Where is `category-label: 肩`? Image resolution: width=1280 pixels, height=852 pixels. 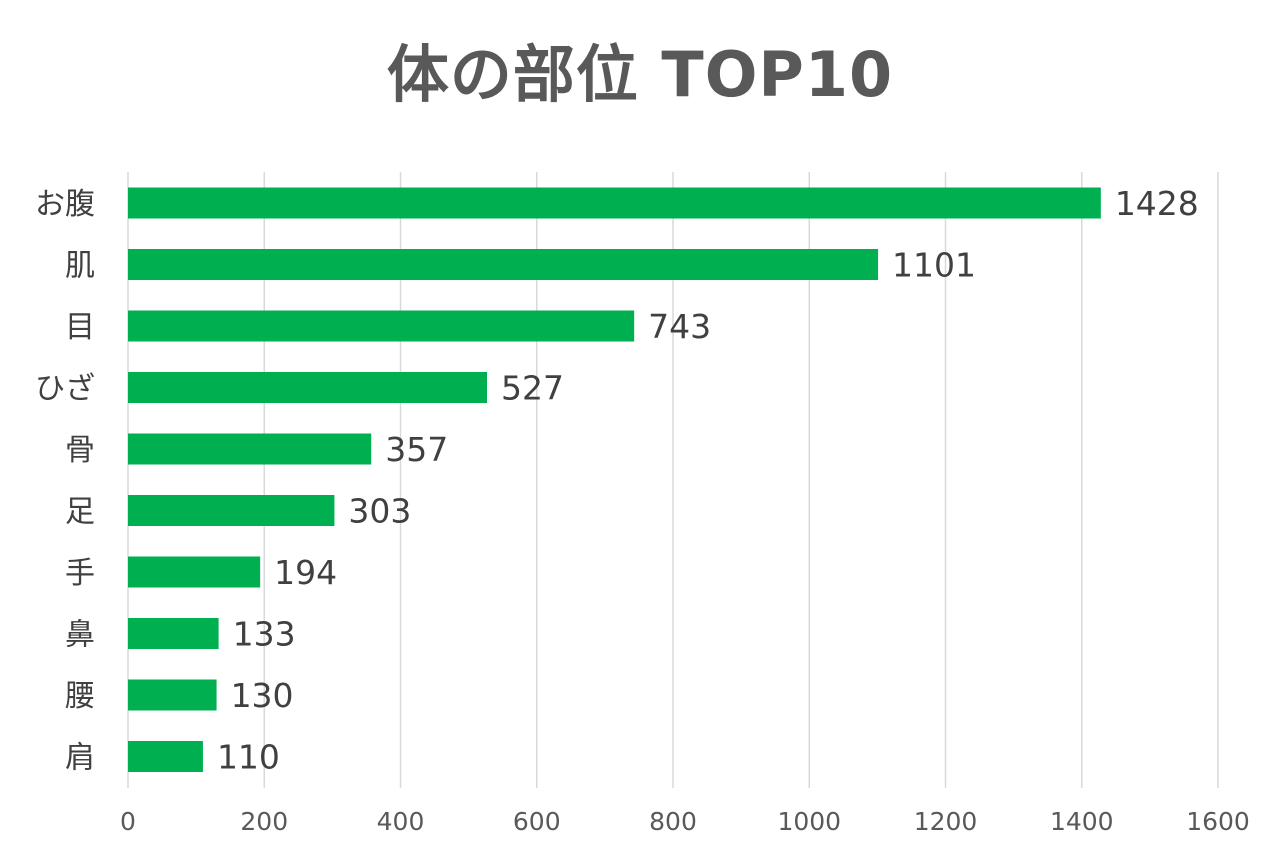
category-label: 肩 is located at coordinates (80, 758).